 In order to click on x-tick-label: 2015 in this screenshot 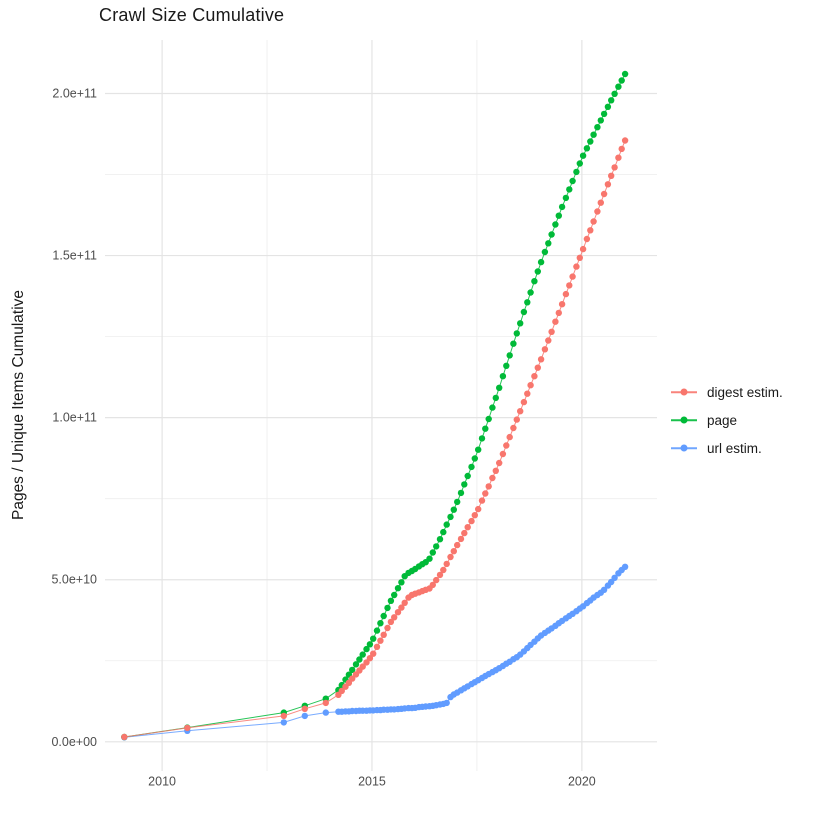, I will do `click(372, 781)`.